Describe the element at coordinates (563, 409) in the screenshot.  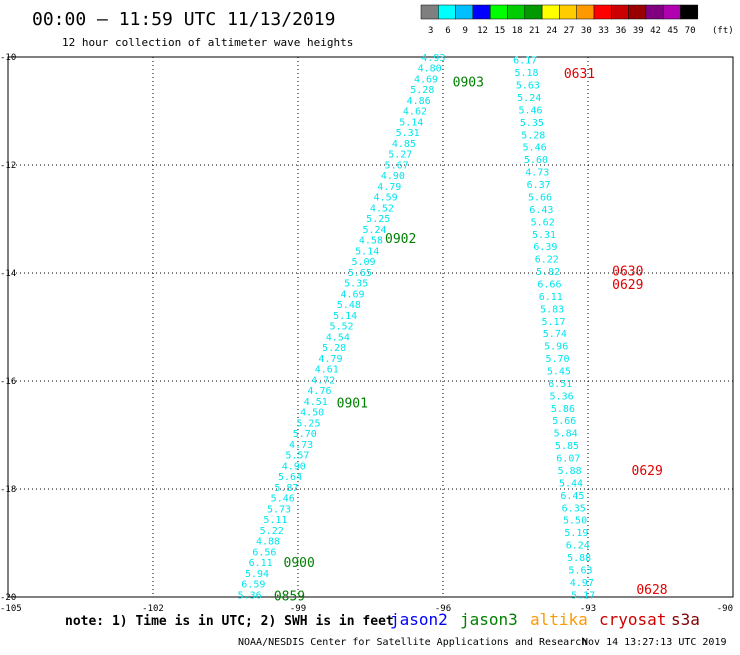
I see `wave-height-value: 5.86` at that location.